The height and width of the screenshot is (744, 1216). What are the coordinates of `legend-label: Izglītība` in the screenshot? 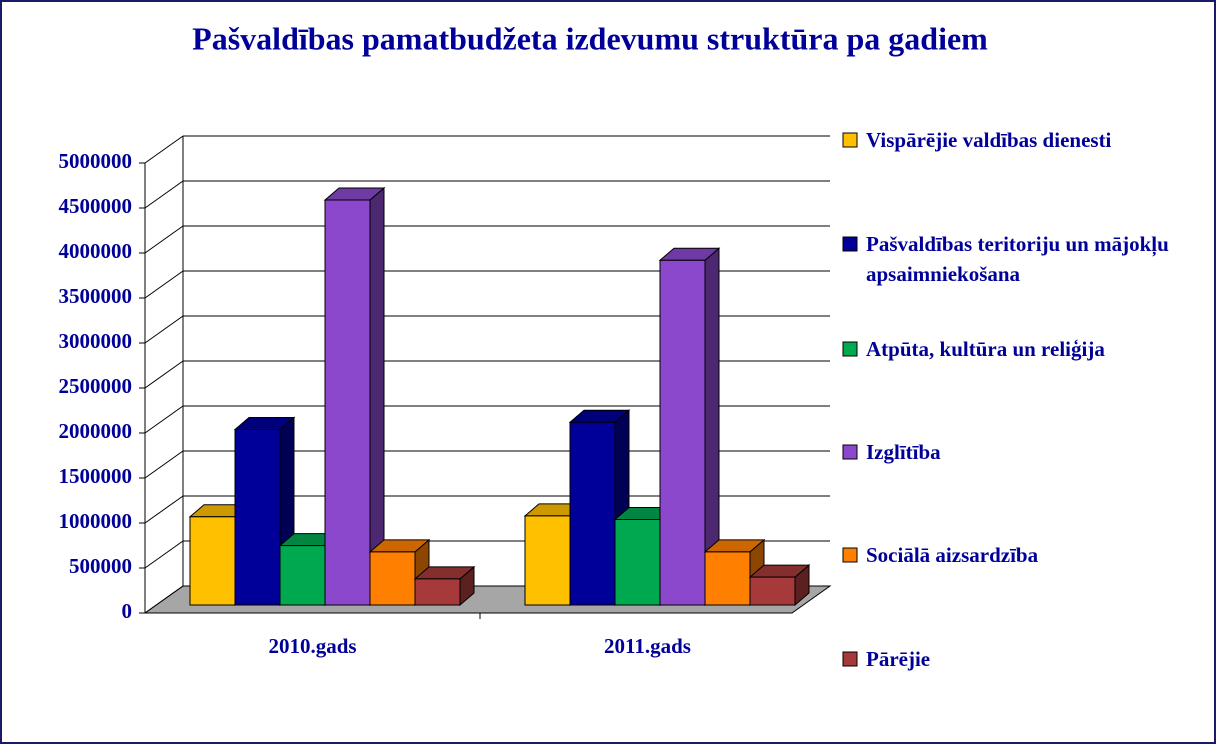 It's located at (903, 452).